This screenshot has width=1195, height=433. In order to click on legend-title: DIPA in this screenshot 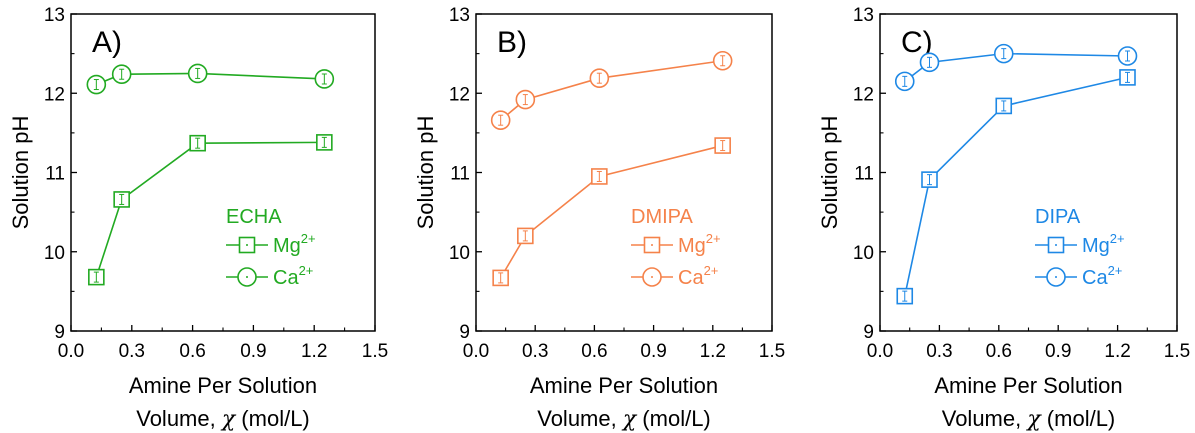, I will do `click(1058, 217)`.